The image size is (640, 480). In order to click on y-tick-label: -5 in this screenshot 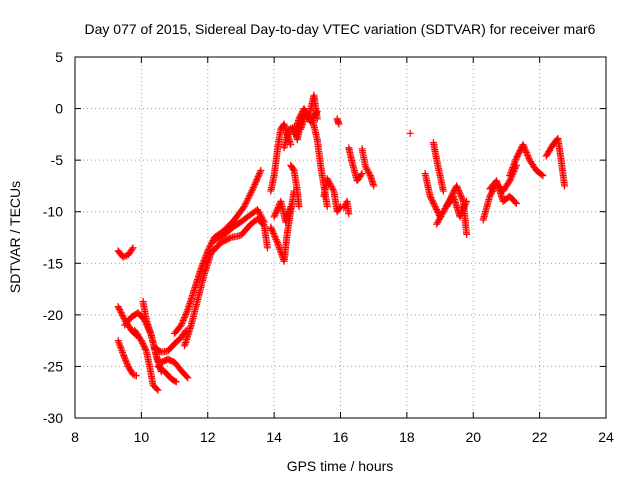, I will do `click(57, 160)`.